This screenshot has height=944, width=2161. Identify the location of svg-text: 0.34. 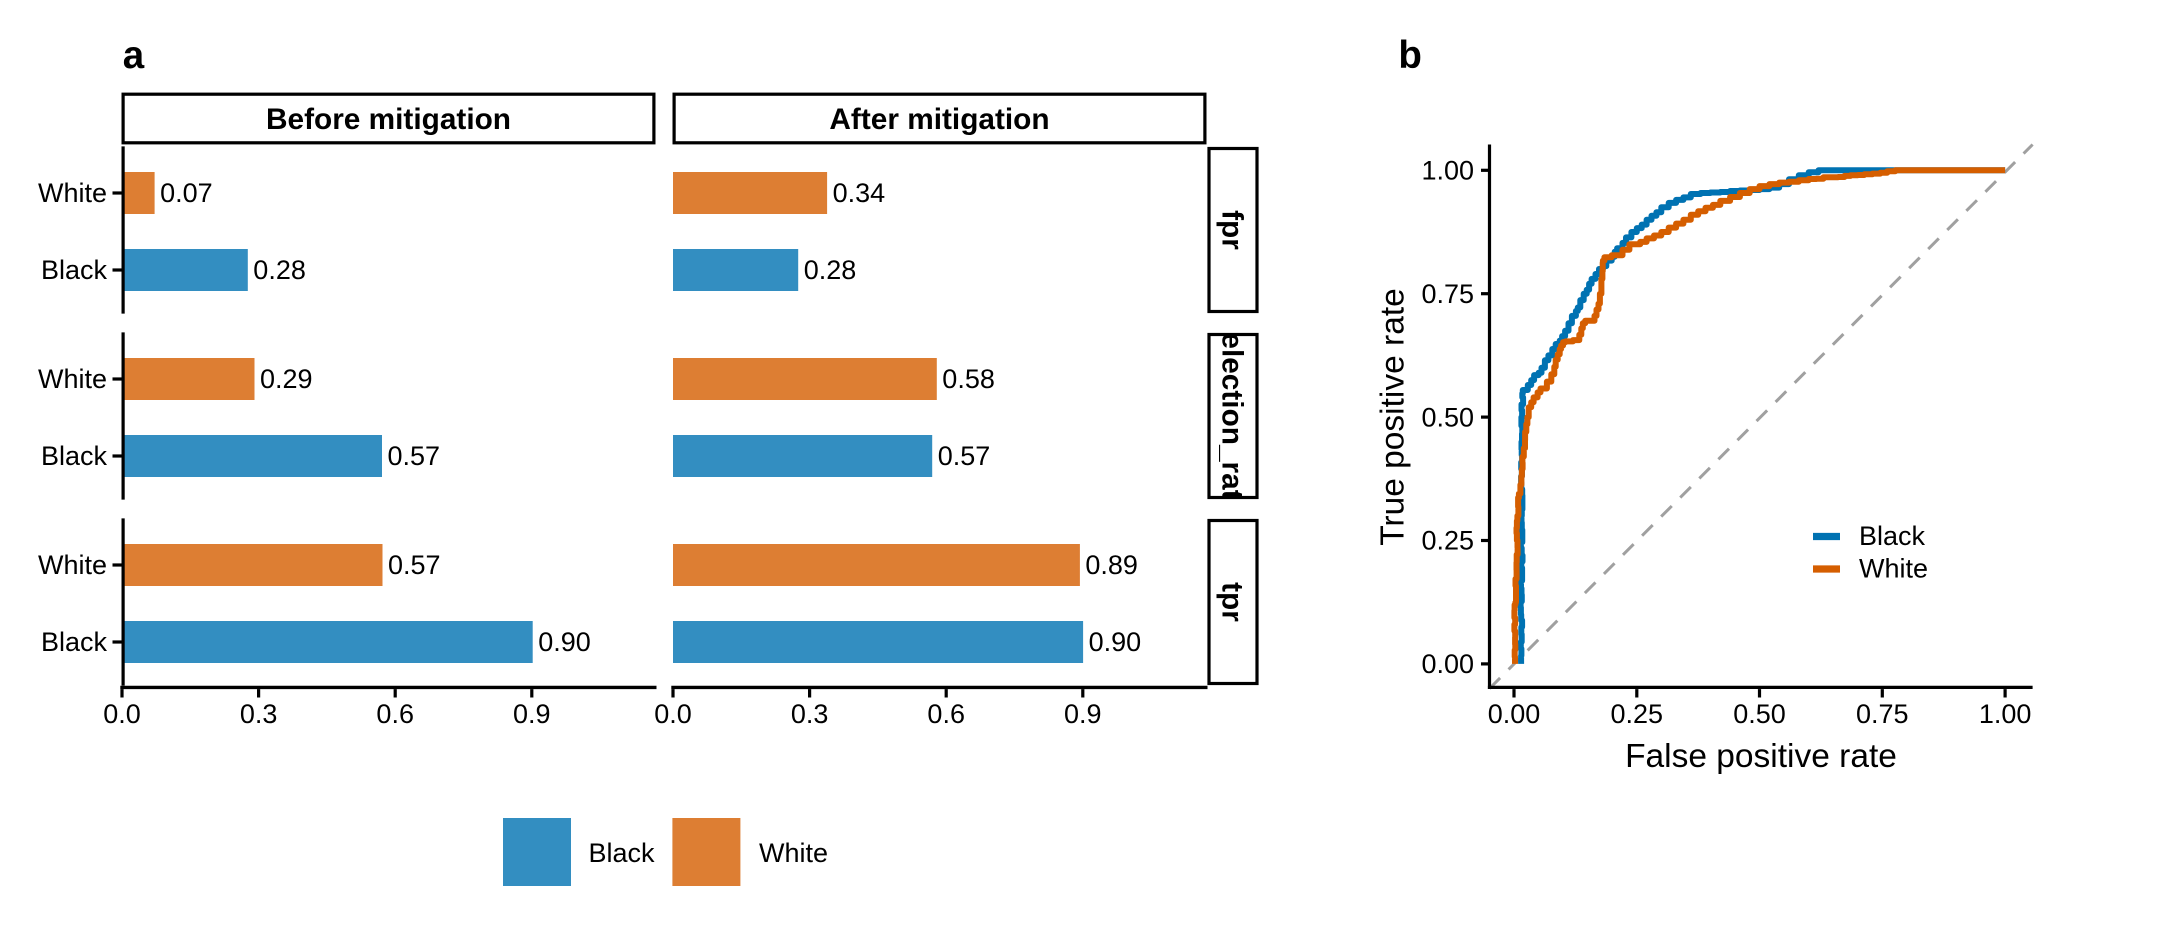
(859, 193).